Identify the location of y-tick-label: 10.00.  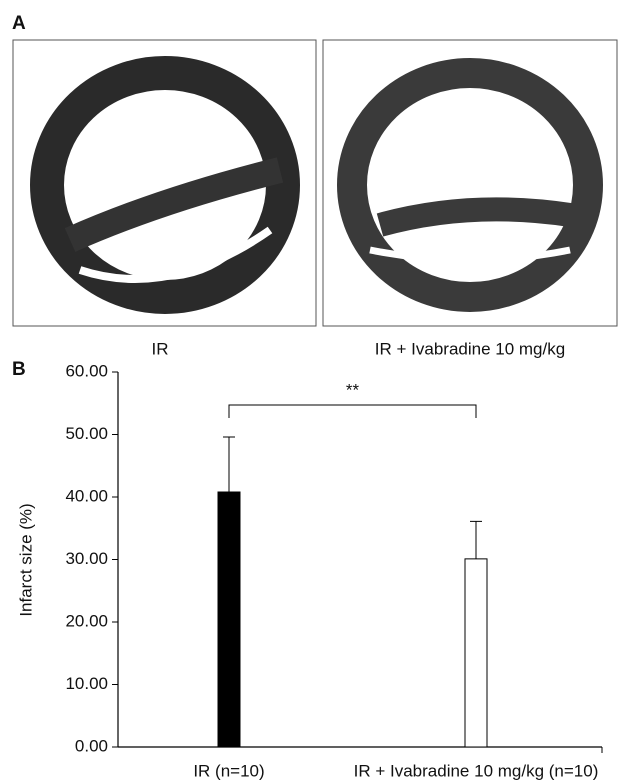
(86, 683).